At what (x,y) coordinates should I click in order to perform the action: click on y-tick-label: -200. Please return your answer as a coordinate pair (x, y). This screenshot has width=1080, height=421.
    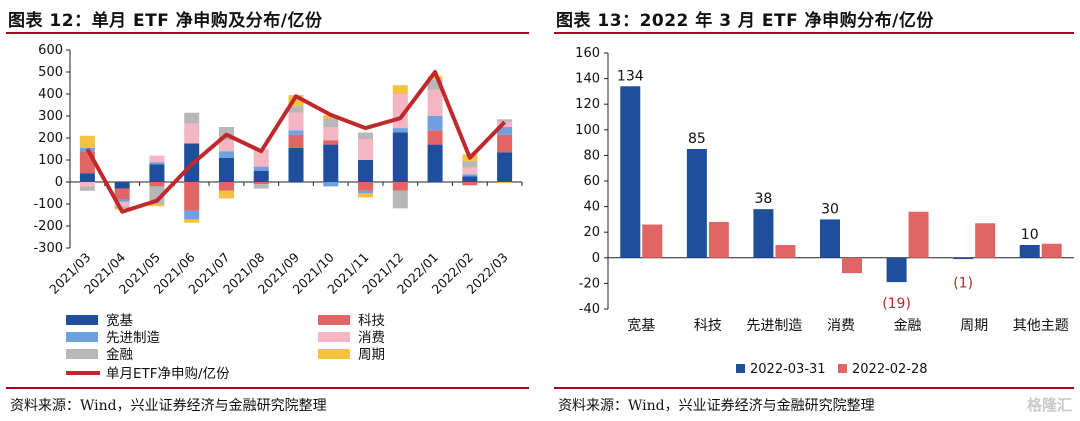
    Looking at the image, I should click on (48, 226).